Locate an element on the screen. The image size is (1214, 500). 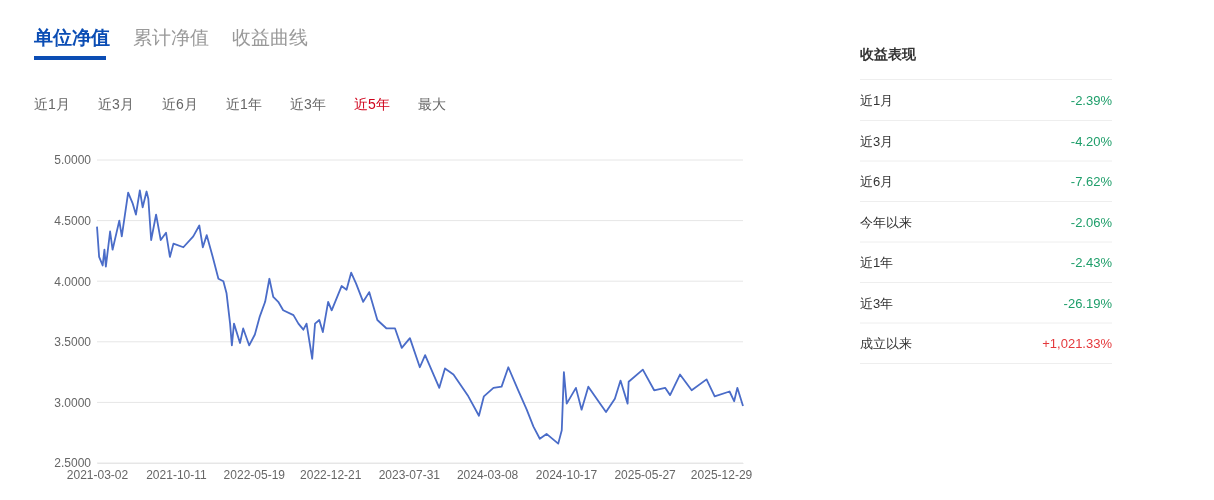
text: 单位净值 is located at coordinates (71, 37).